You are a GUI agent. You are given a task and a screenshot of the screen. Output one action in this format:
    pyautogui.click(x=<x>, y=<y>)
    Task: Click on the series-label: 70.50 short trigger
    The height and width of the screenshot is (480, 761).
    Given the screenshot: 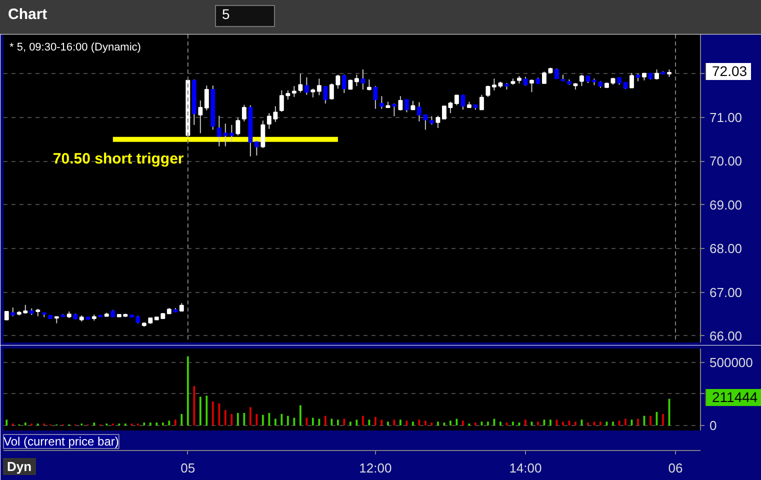 What is the action you would take?
    pyautogui.click(x=118, y=159)
    